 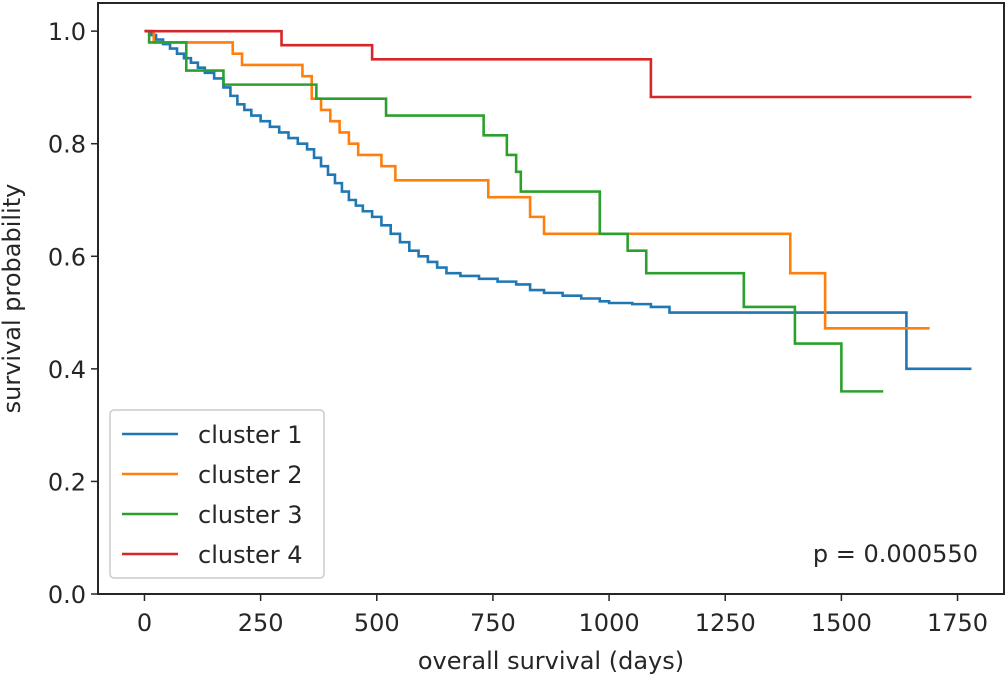 I want to click on legend-box, so click(x=217, y=494).